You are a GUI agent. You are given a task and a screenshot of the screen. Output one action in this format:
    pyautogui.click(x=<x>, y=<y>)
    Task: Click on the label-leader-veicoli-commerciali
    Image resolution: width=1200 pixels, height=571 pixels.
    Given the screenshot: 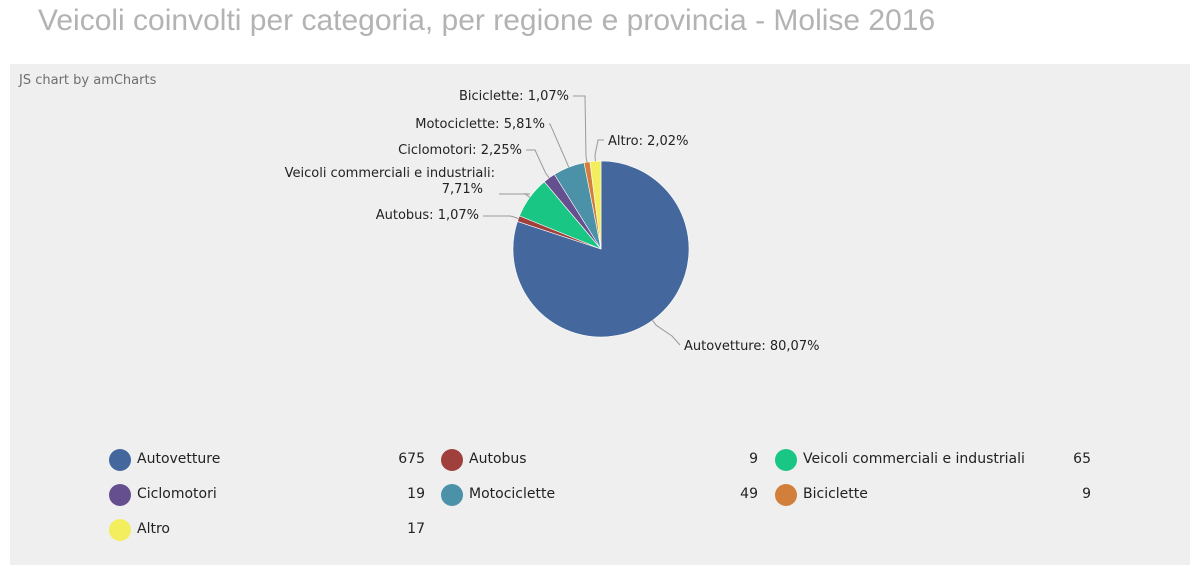 What is the action you would take?
    pyautogui.click(x=515, y=195)
    